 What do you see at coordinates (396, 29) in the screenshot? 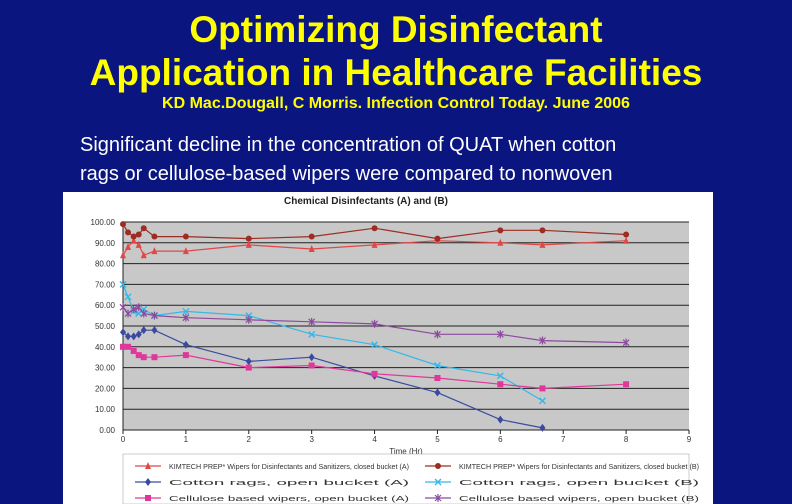
I see `slide-title-line1: Optimizing Disinfectant` at bounding box center [396, 29].